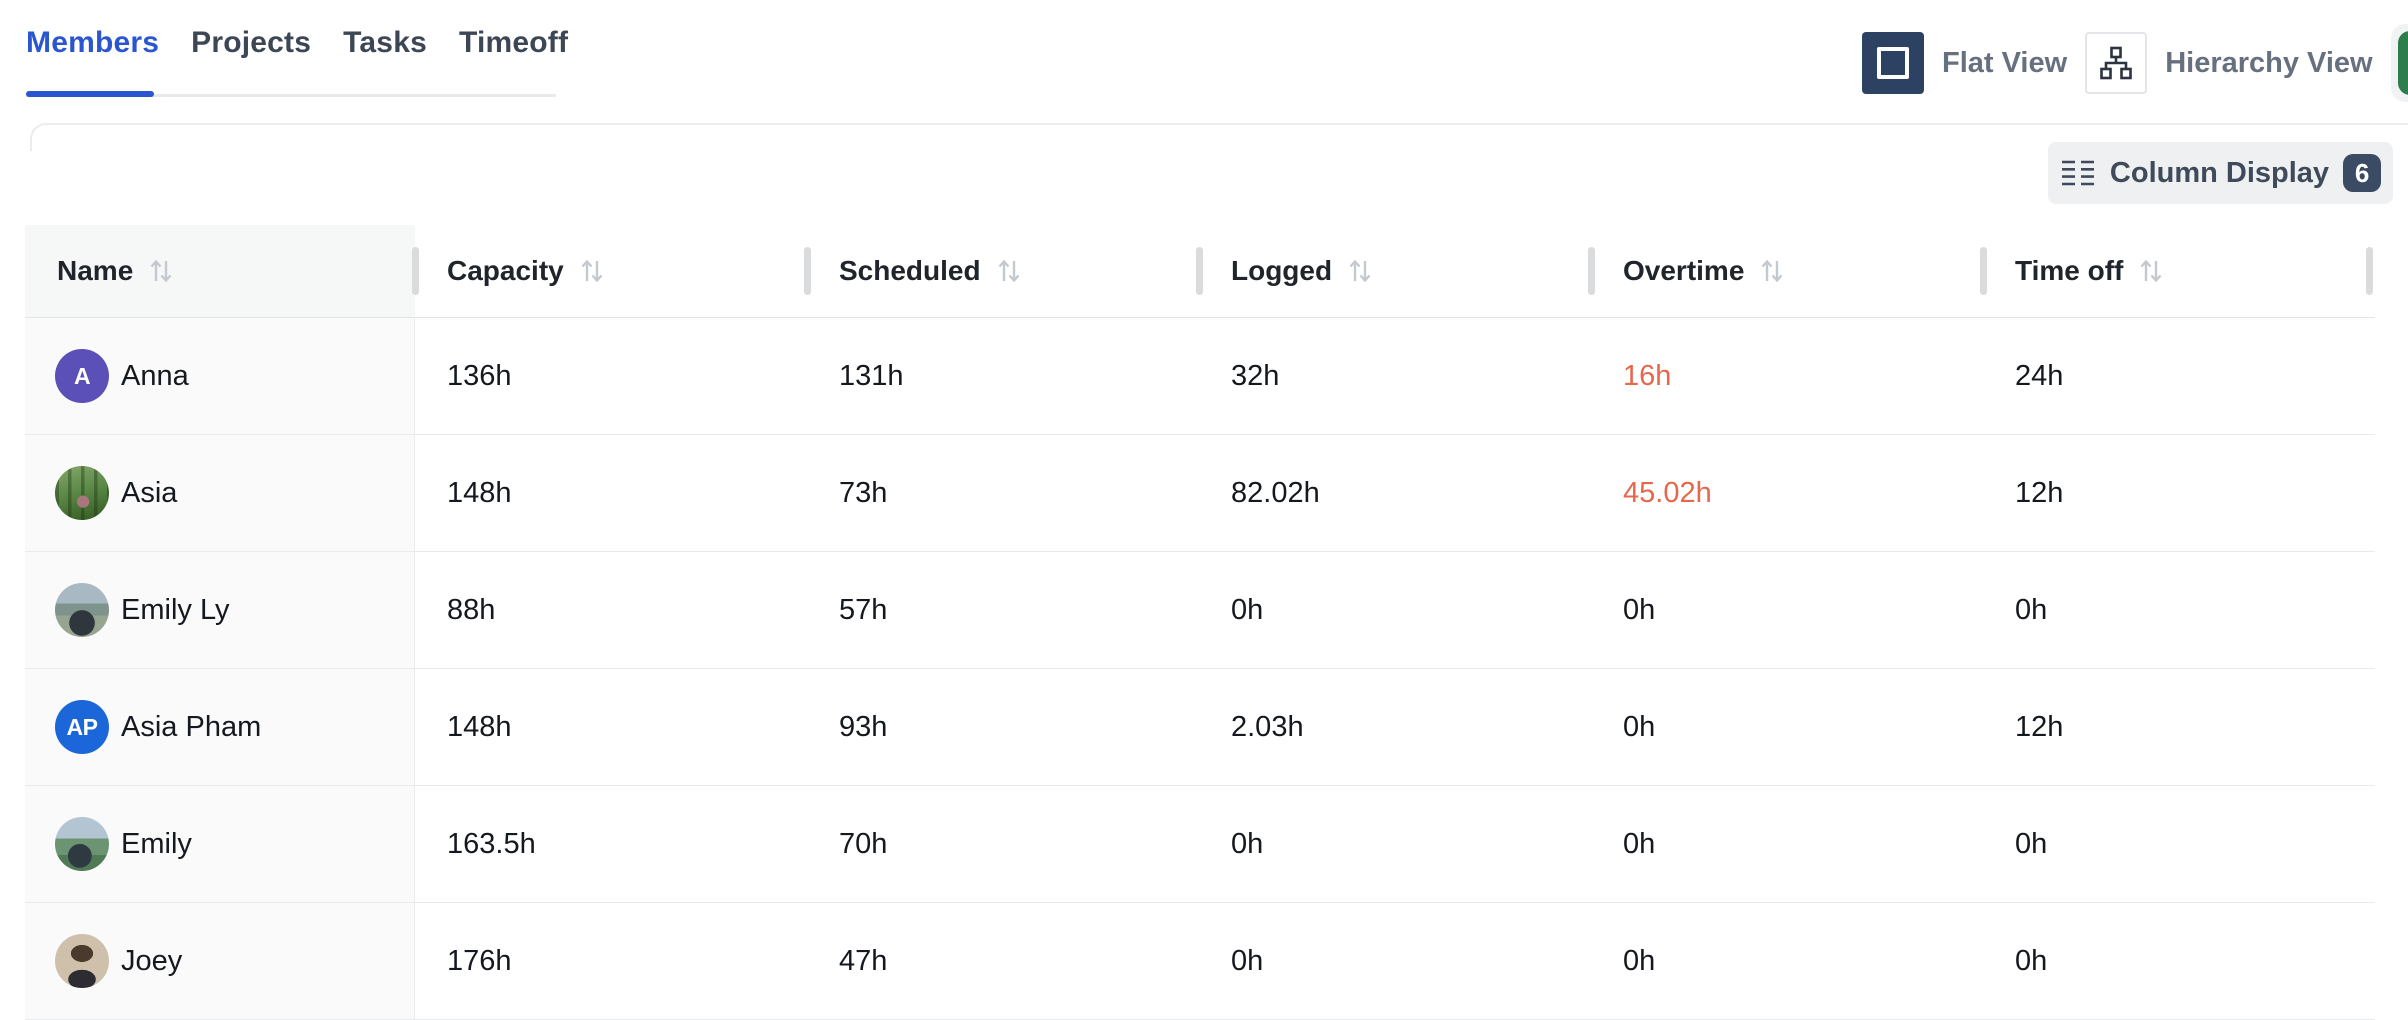 This screenshot has height=1020, width=2408. Describe the element at coordinates (90, 94) in the screenshot. I see `active-tab-underline` at that location.